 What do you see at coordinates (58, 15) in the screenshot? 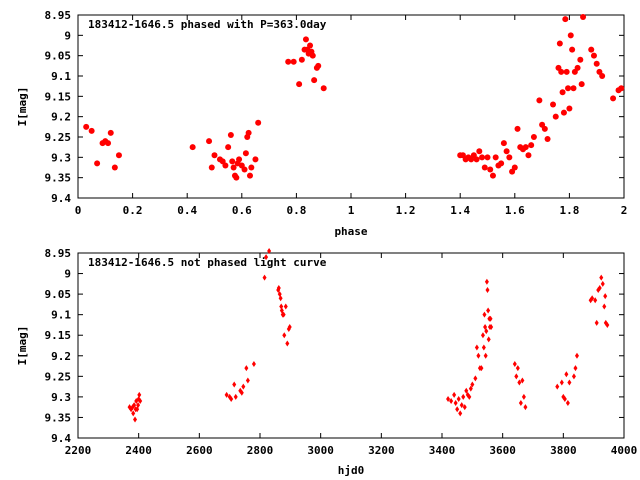
I see `y-tick-label: 8.95` at bounding box center [58, 15].